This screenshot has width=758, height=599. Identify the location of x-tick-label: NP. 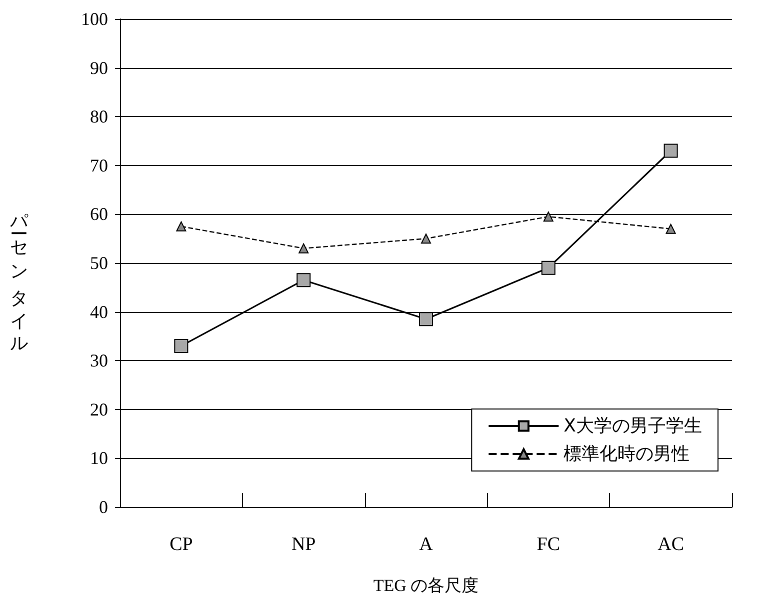
(303, 544).